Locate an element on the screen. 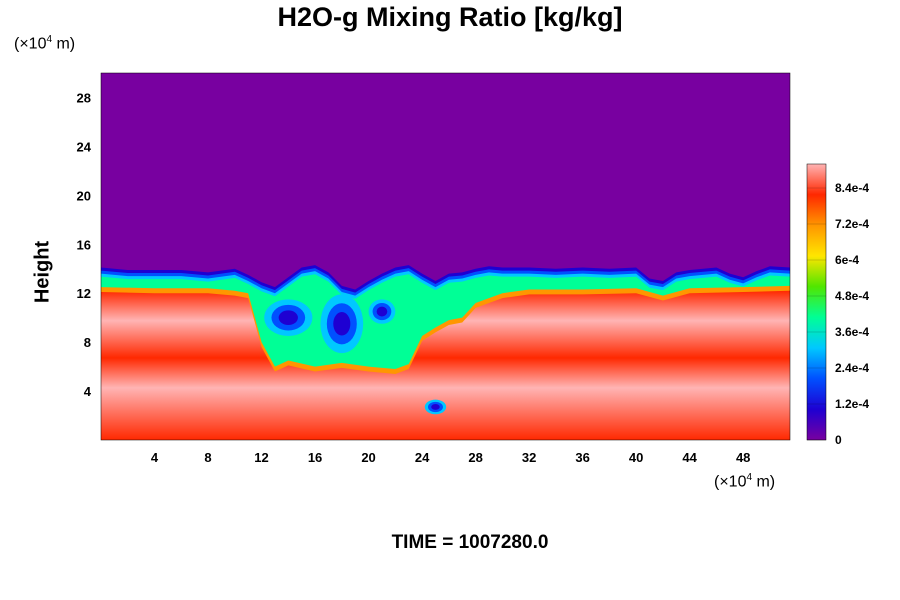 Image resolution: width=900 pixels, height=600 pixels. x-tick-label: 16 is located at coordinates (315, 457).